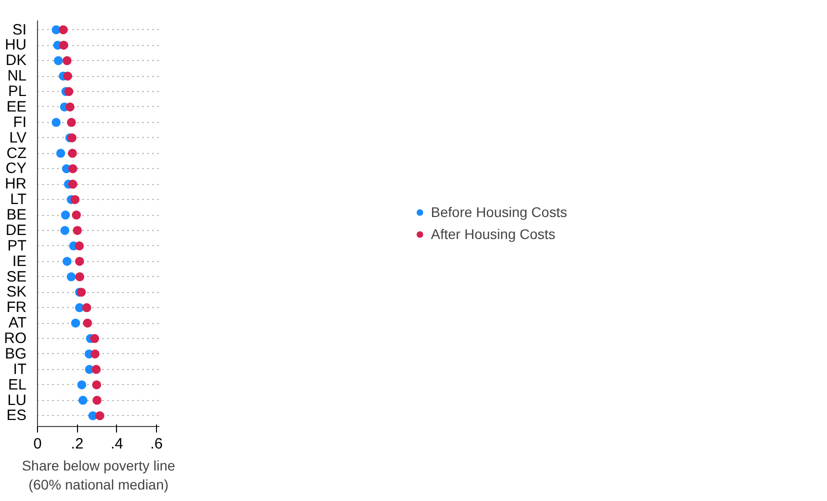 Image resolution: width=827 pixels, height=501 pixels. Describe the element at coordinates (17, 385) in the screenshot. I see `y-tick-label: EL` at that location.